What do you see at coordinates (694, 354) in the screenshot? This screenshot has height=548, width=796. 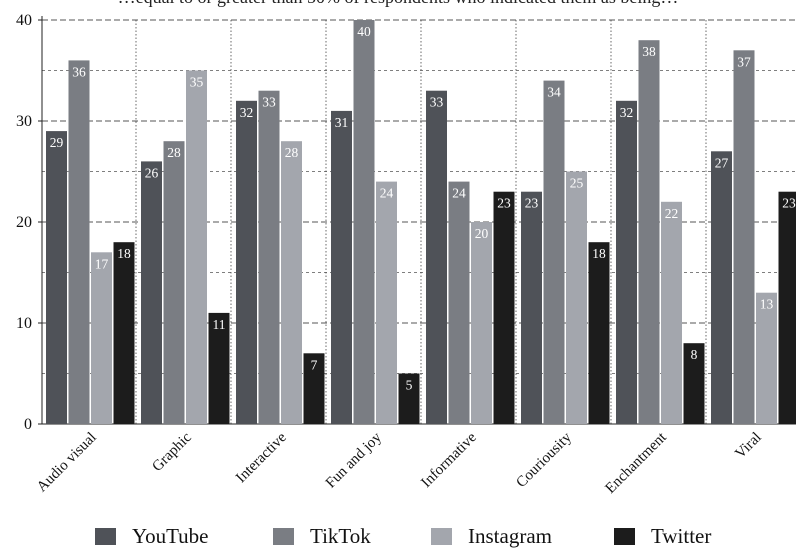 I see `bar-value-label: 8` at bounding box center [694, 354].